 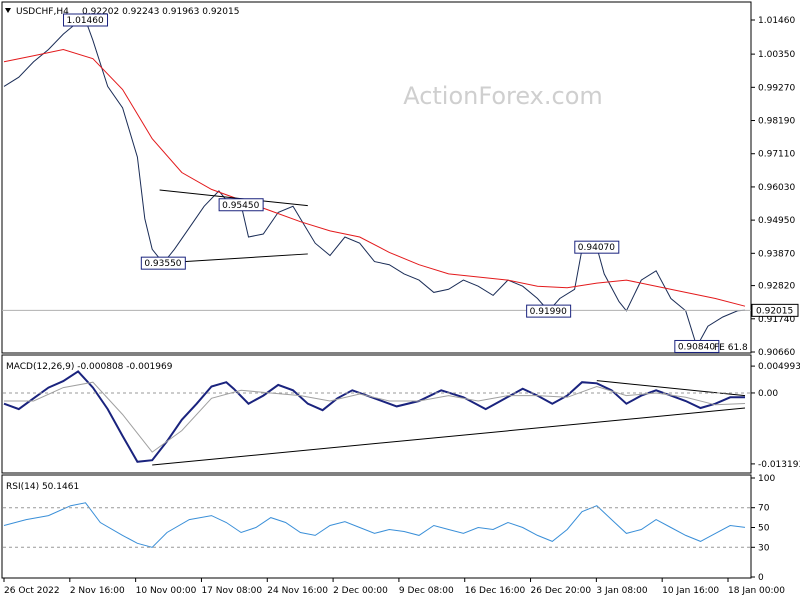 I want to click on rsi-series, so click(x=376, y=525).